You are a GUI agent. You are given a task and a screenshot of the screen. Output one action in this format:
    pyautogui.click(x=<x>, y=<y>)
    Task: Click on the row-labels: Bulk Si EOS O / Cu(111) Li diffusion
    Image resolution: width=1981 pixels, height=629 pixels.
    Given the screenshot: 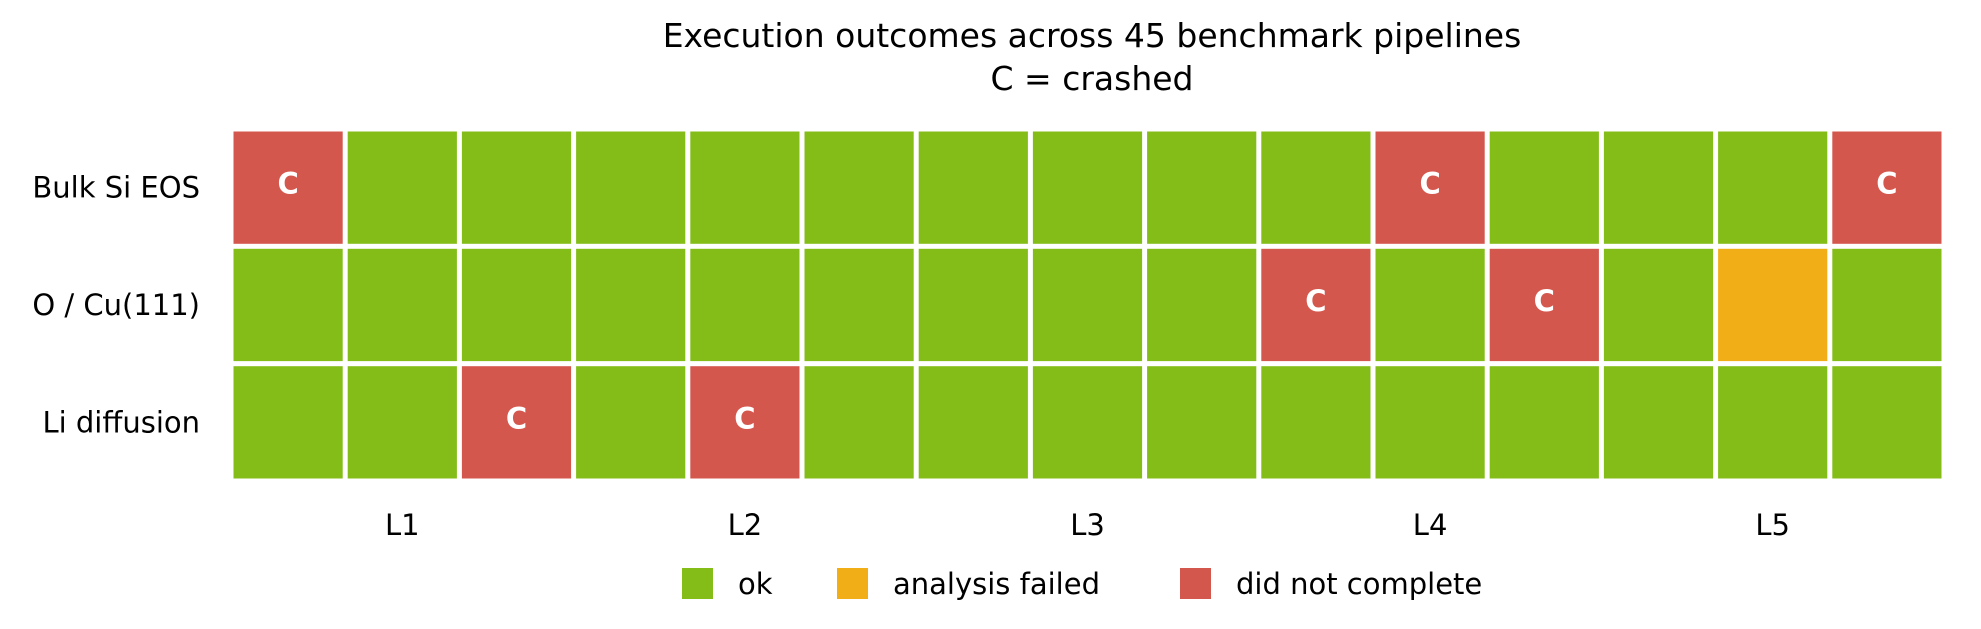 What is the action you would take?
    pyautogui.click(x=116, y=305)
    